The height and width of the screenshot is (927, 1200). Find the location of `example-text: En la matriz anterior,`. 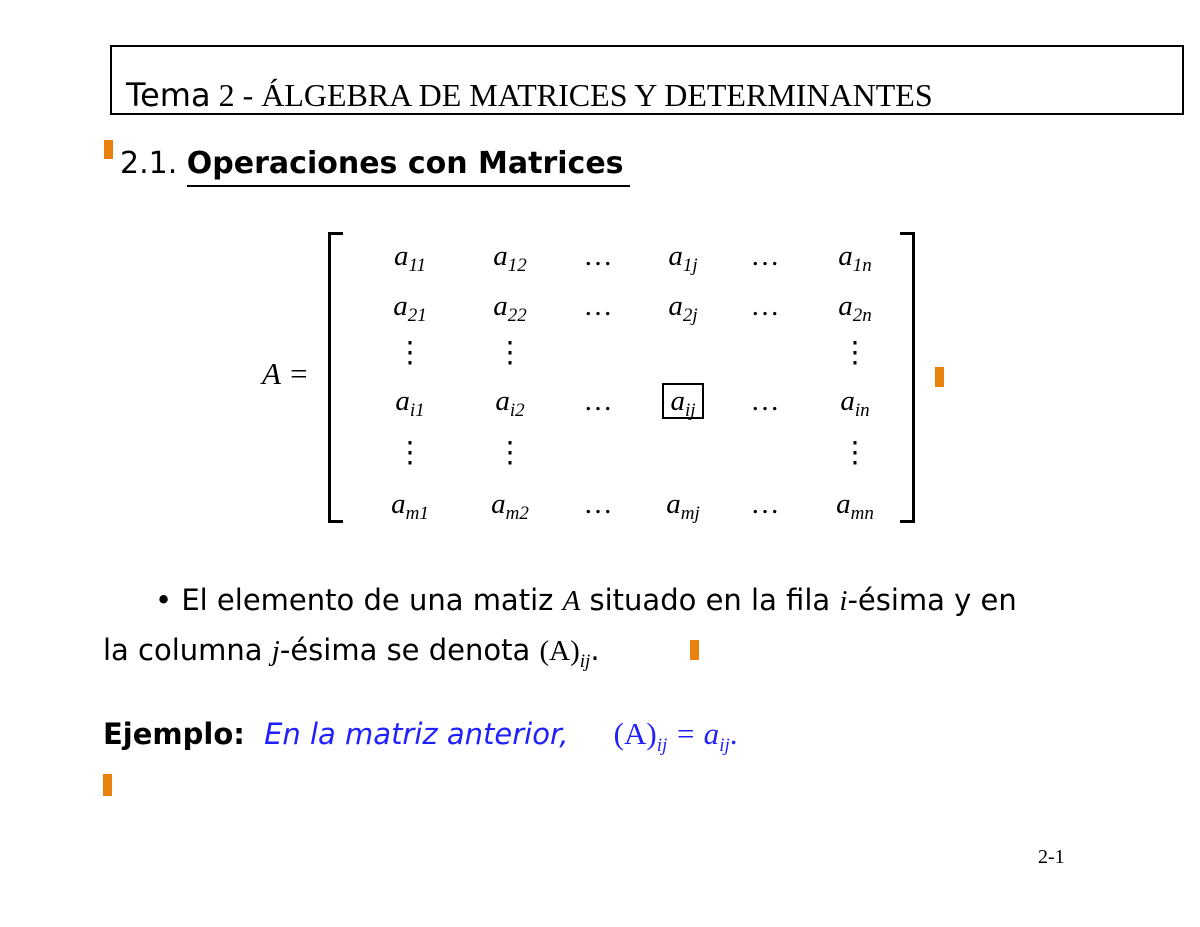

example-text: En la matriz anterior, is located at coordinates (416, 734).